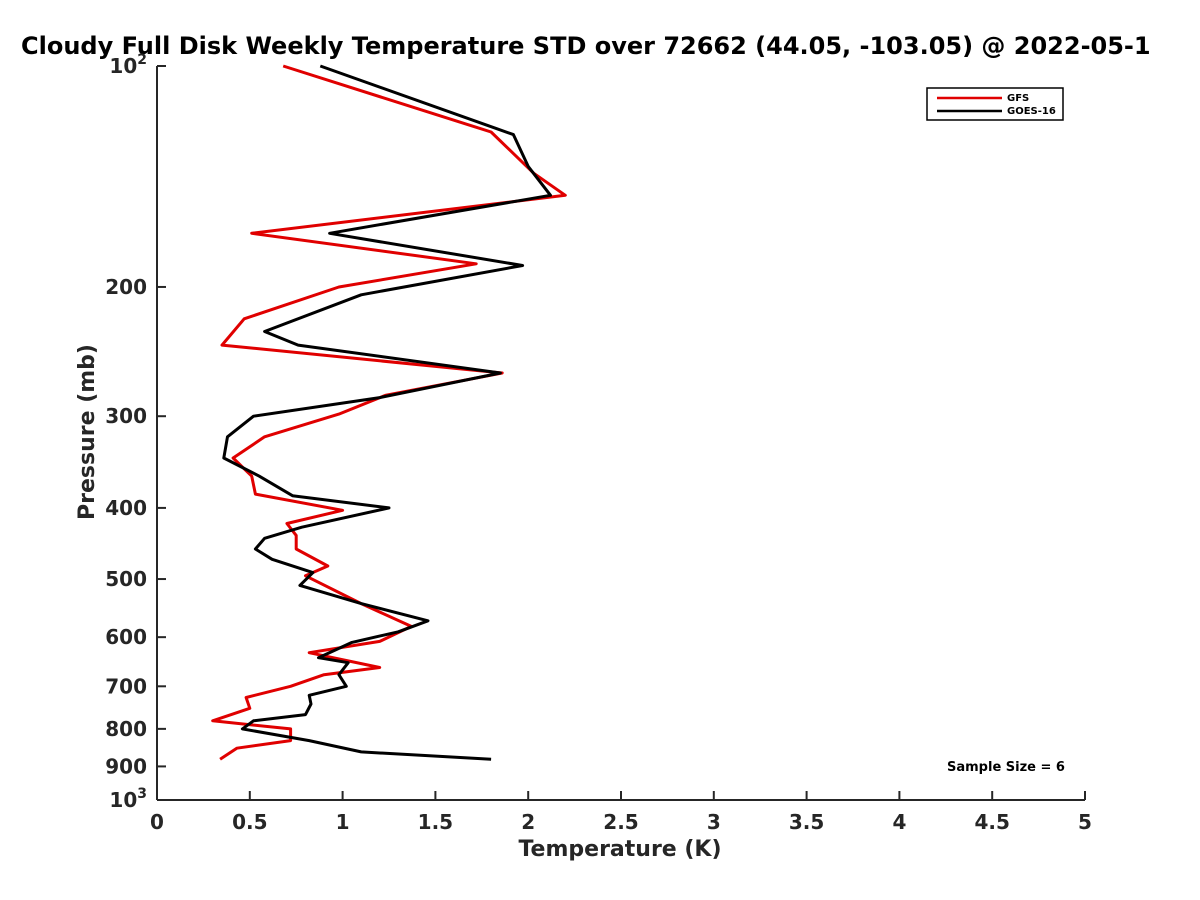 The width and height of the screenshot is (1200, 900). What do you see at coordinates (1031, 111) in the screenshot?
I see `legend-label-goes16: GOES-16` at bounding box center [1031, 111].